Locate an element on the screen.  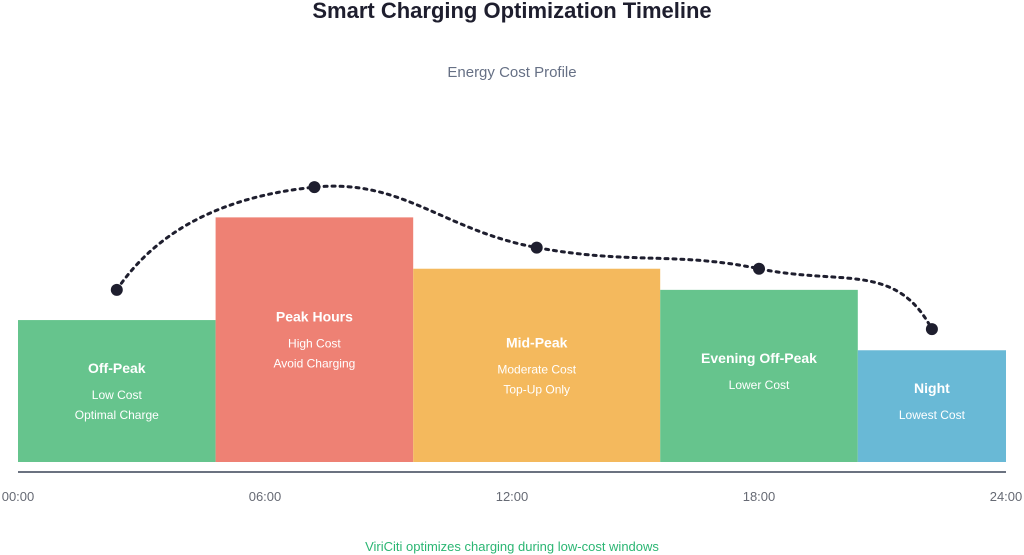
x-tick-label: 06:00 is located at coordinates (265, 496).